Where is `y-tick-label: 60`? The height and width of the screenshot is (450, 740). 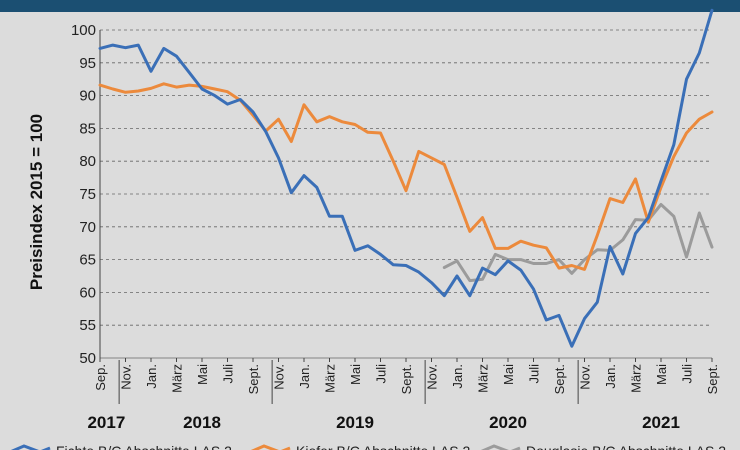 y-tick-label: 60 is located at coordinates (87, 292).